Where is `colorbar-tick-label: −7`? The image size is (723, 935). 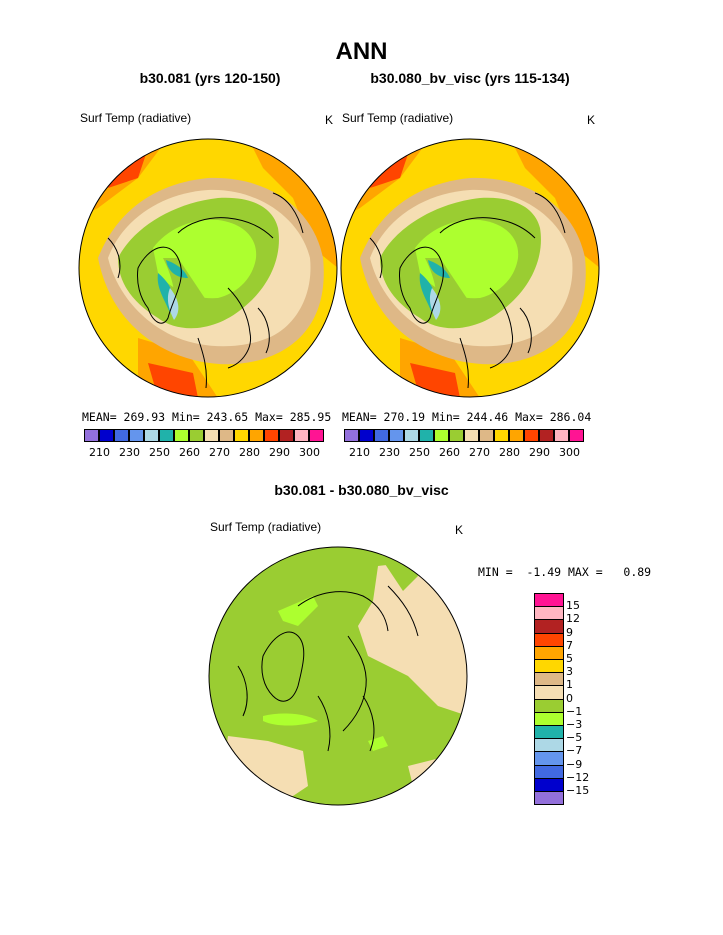
colorbar-tick-label: −7 is located at coordinates (574, 751).